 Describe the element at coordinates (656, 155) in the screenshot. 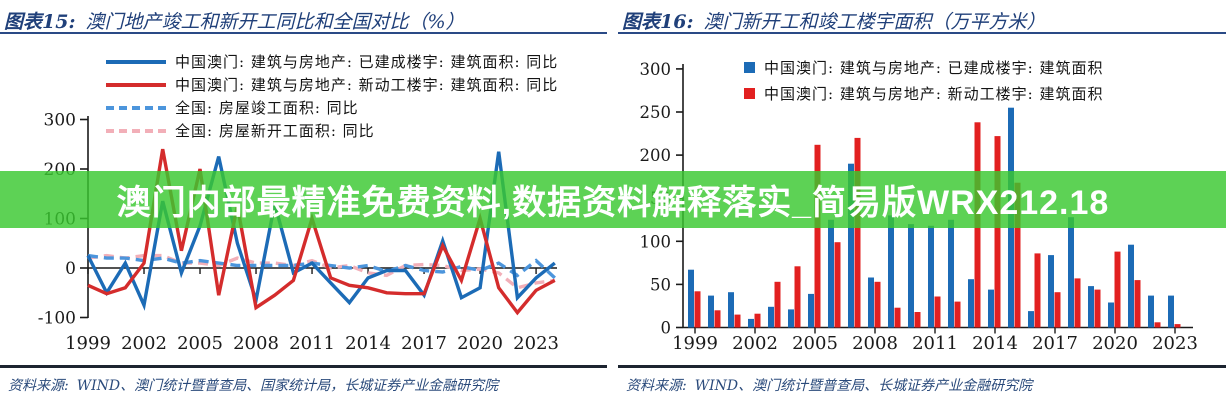

I see `right-y-tick-label: 200` at that location.